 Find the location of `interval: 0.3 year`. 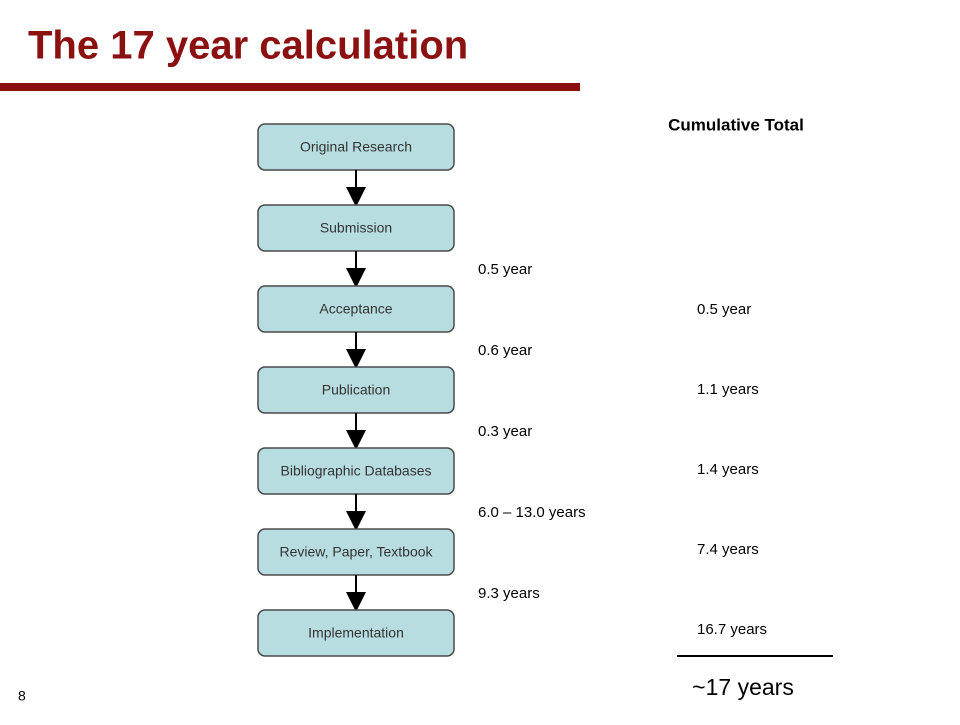

interval: 0.3 year is located at coordinates (505, 431).